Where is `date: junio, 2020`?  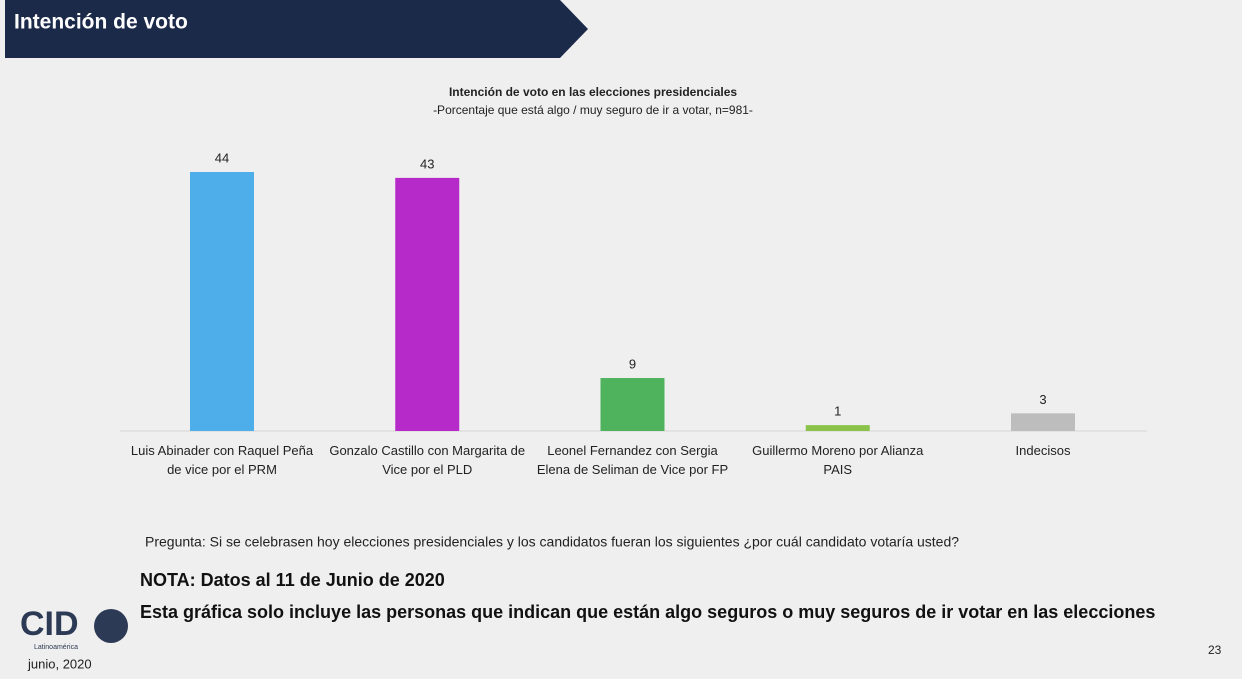 date: junio, 2020 is located at coordinates (59, 663).